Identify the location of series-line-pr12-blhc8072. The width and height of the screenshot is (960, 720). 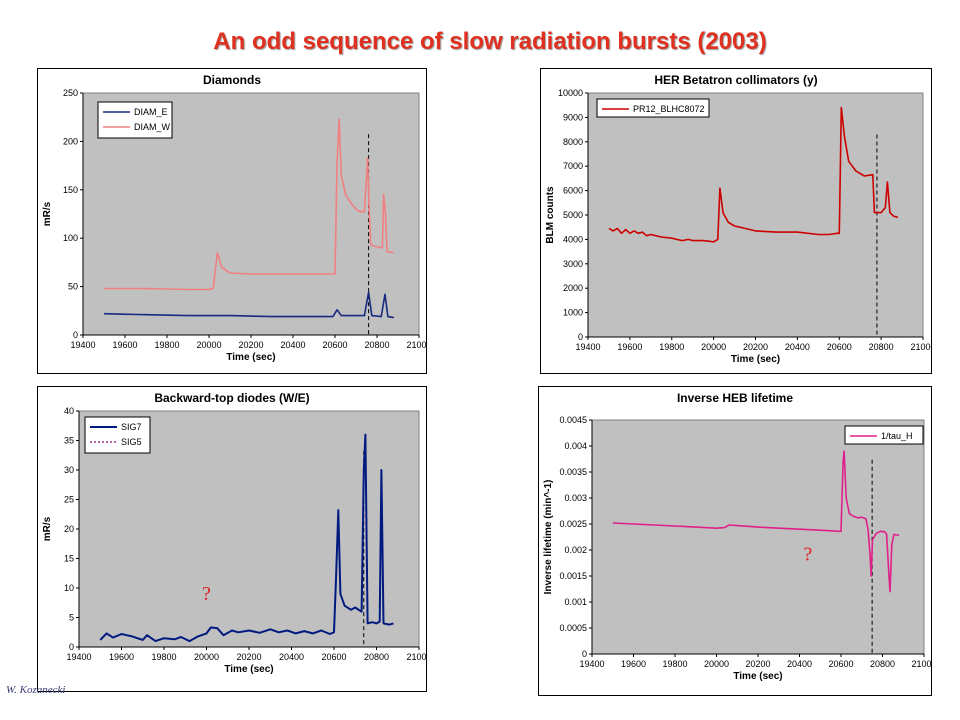
(753, 174).